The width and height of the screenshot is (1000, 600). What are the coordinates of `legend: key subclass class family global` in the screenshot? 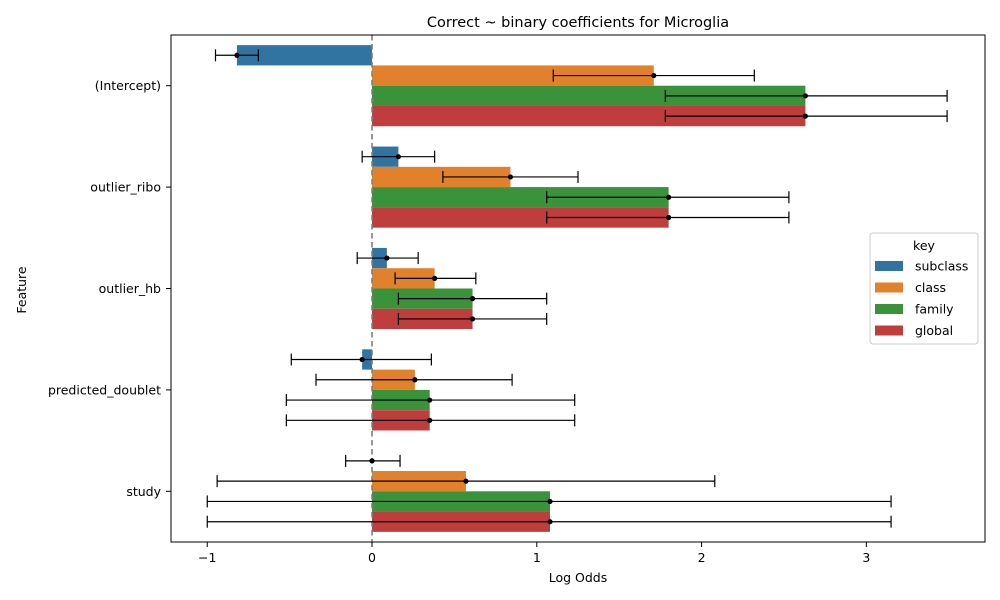 It's located at (924, 288).